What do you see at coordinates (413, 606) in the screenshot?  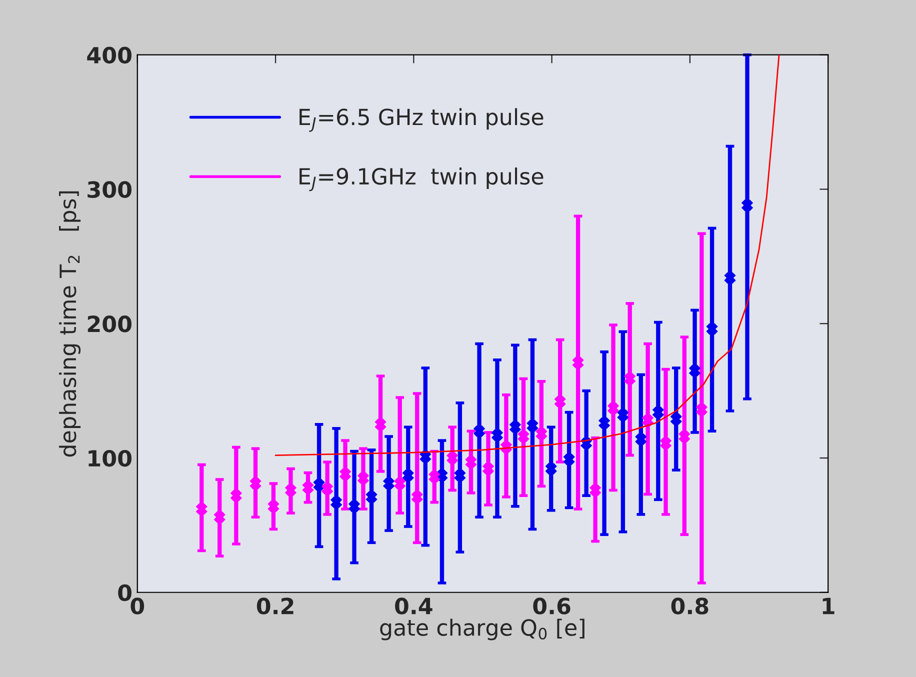 I see `x-tick-label: 0.4` at bounding box center [413, 606].